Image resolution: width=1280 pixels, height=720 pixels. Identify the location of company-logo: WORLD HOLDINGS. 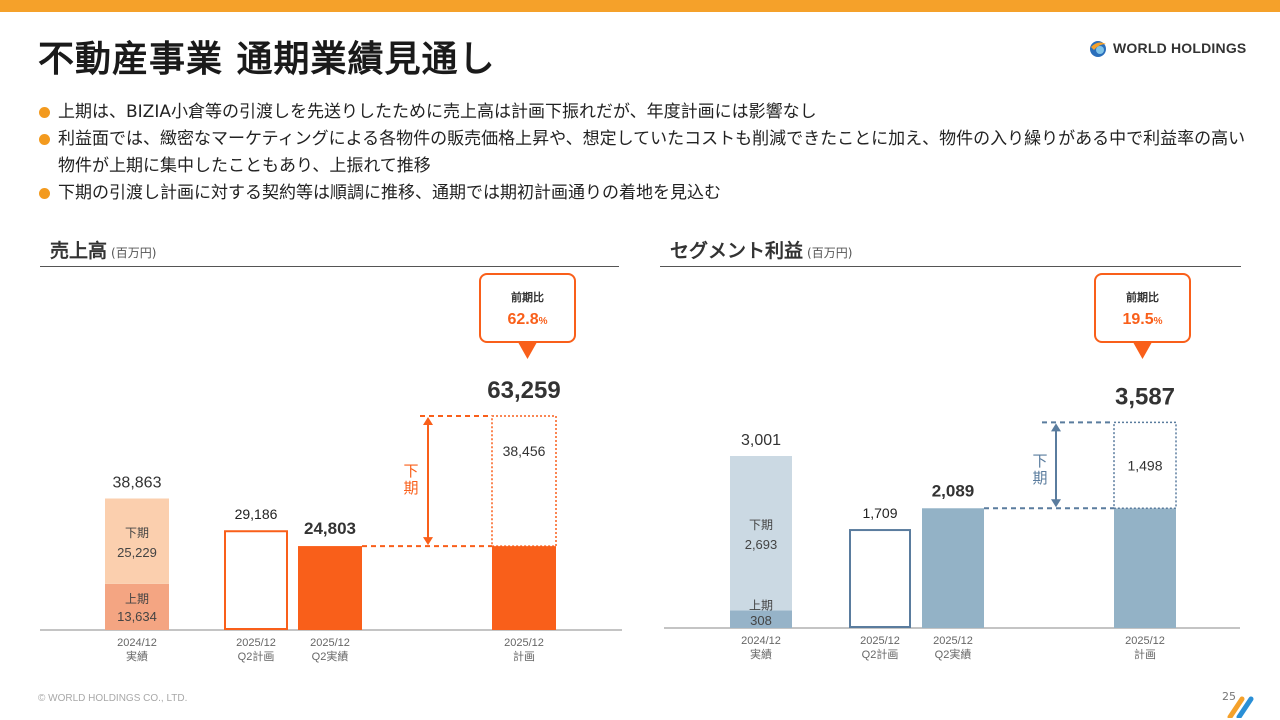
(1167, 48).